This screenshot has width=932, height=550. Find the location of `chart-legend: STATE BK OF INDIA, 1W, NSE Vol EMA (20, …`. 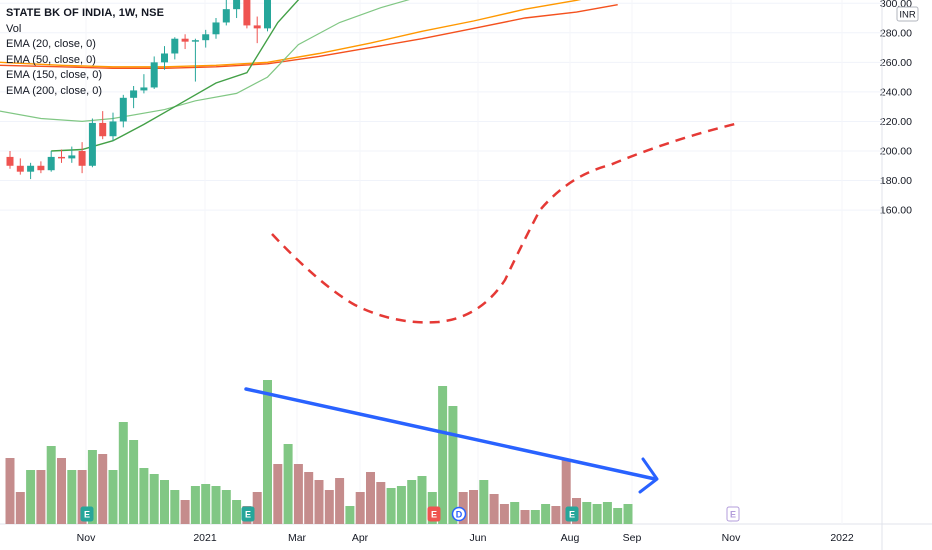

chart-legend: STATE BK OF INDIA, 1W, NSE Vol EMA (20, … is located at coordinates (85, 52).